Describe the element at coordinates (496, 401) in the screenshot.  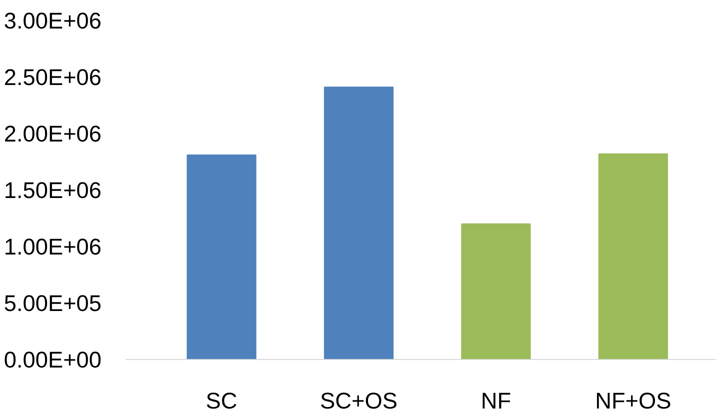
I see `x-tick-label: NF` at that location.